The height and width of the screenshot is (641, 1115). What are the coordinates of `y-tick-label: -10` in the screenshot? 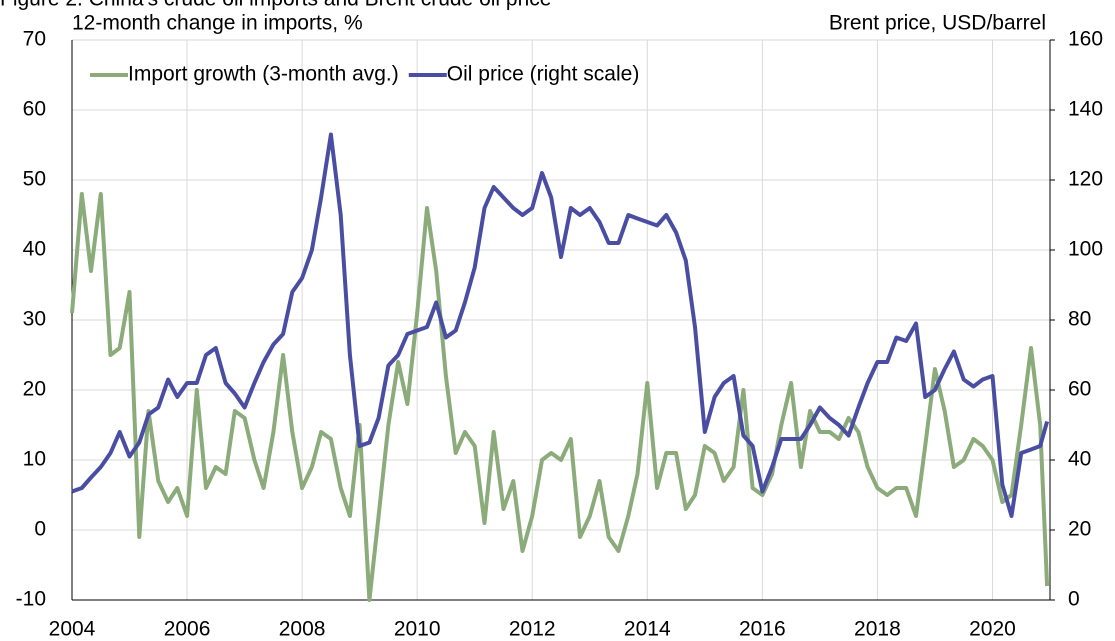 It's located at (31, 599).